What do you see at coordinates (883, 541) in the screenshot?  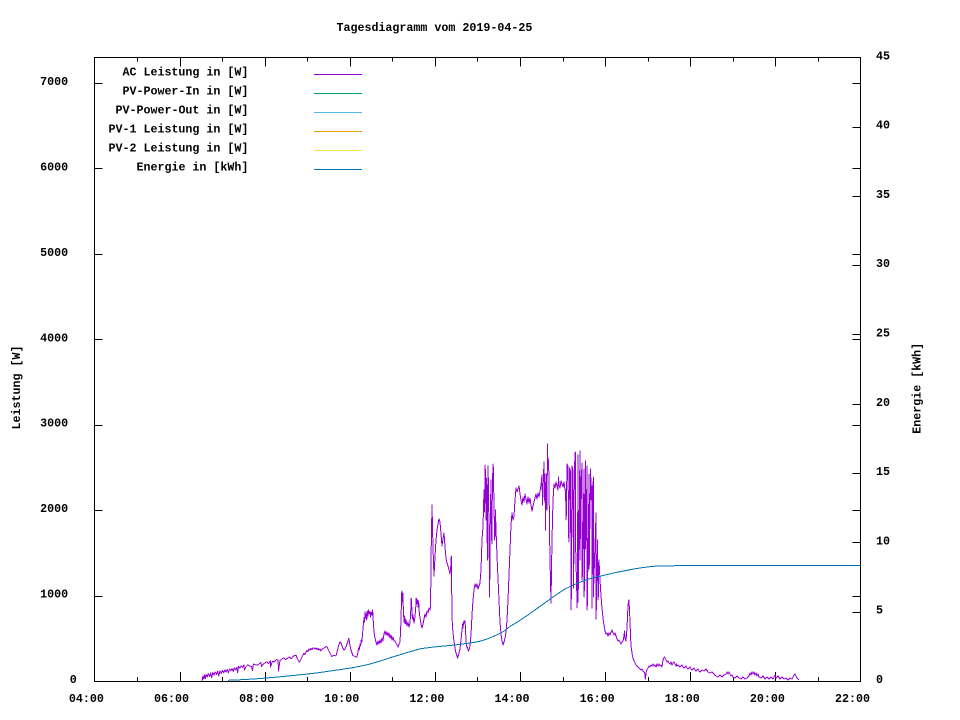 I see `svg-text: 10` at bounding box center [883, 541].